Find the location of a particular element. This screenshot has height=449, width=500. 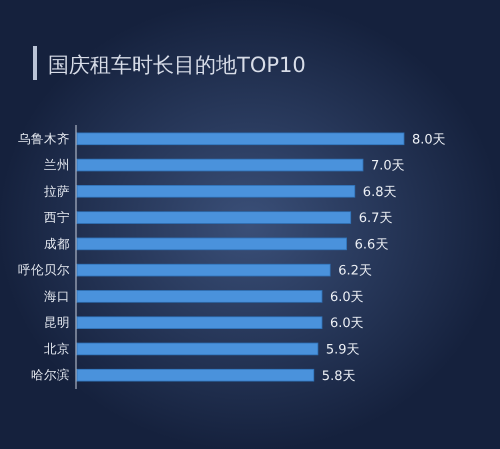

y-tick-label: 哈尔滨 is located at coordinates (50, 374).